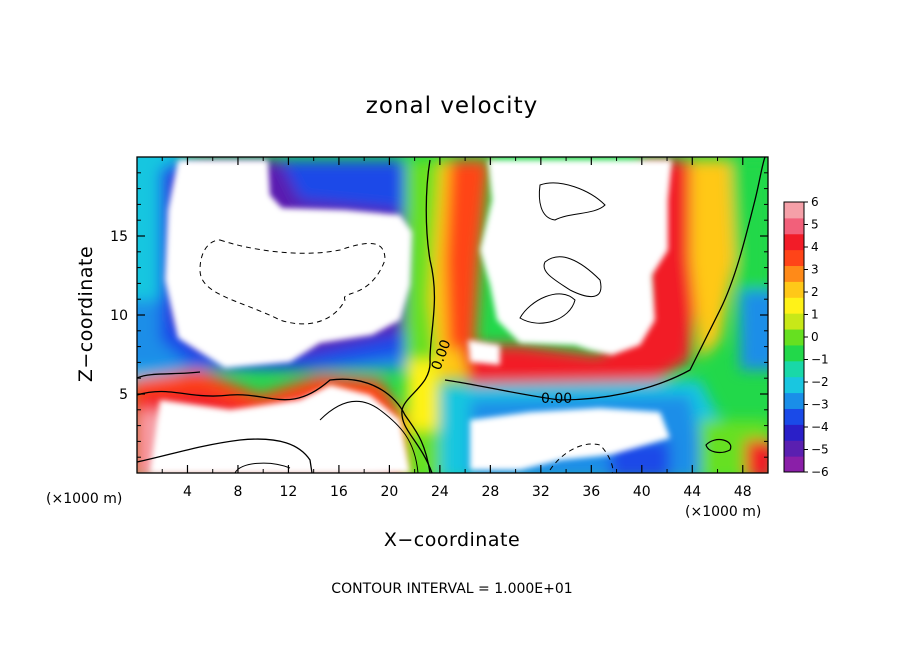  What do you see at coordinates (452, 540) in the screenshot?
I see `x-axis-label: X−coordinate` at bounding box center [452, 540].